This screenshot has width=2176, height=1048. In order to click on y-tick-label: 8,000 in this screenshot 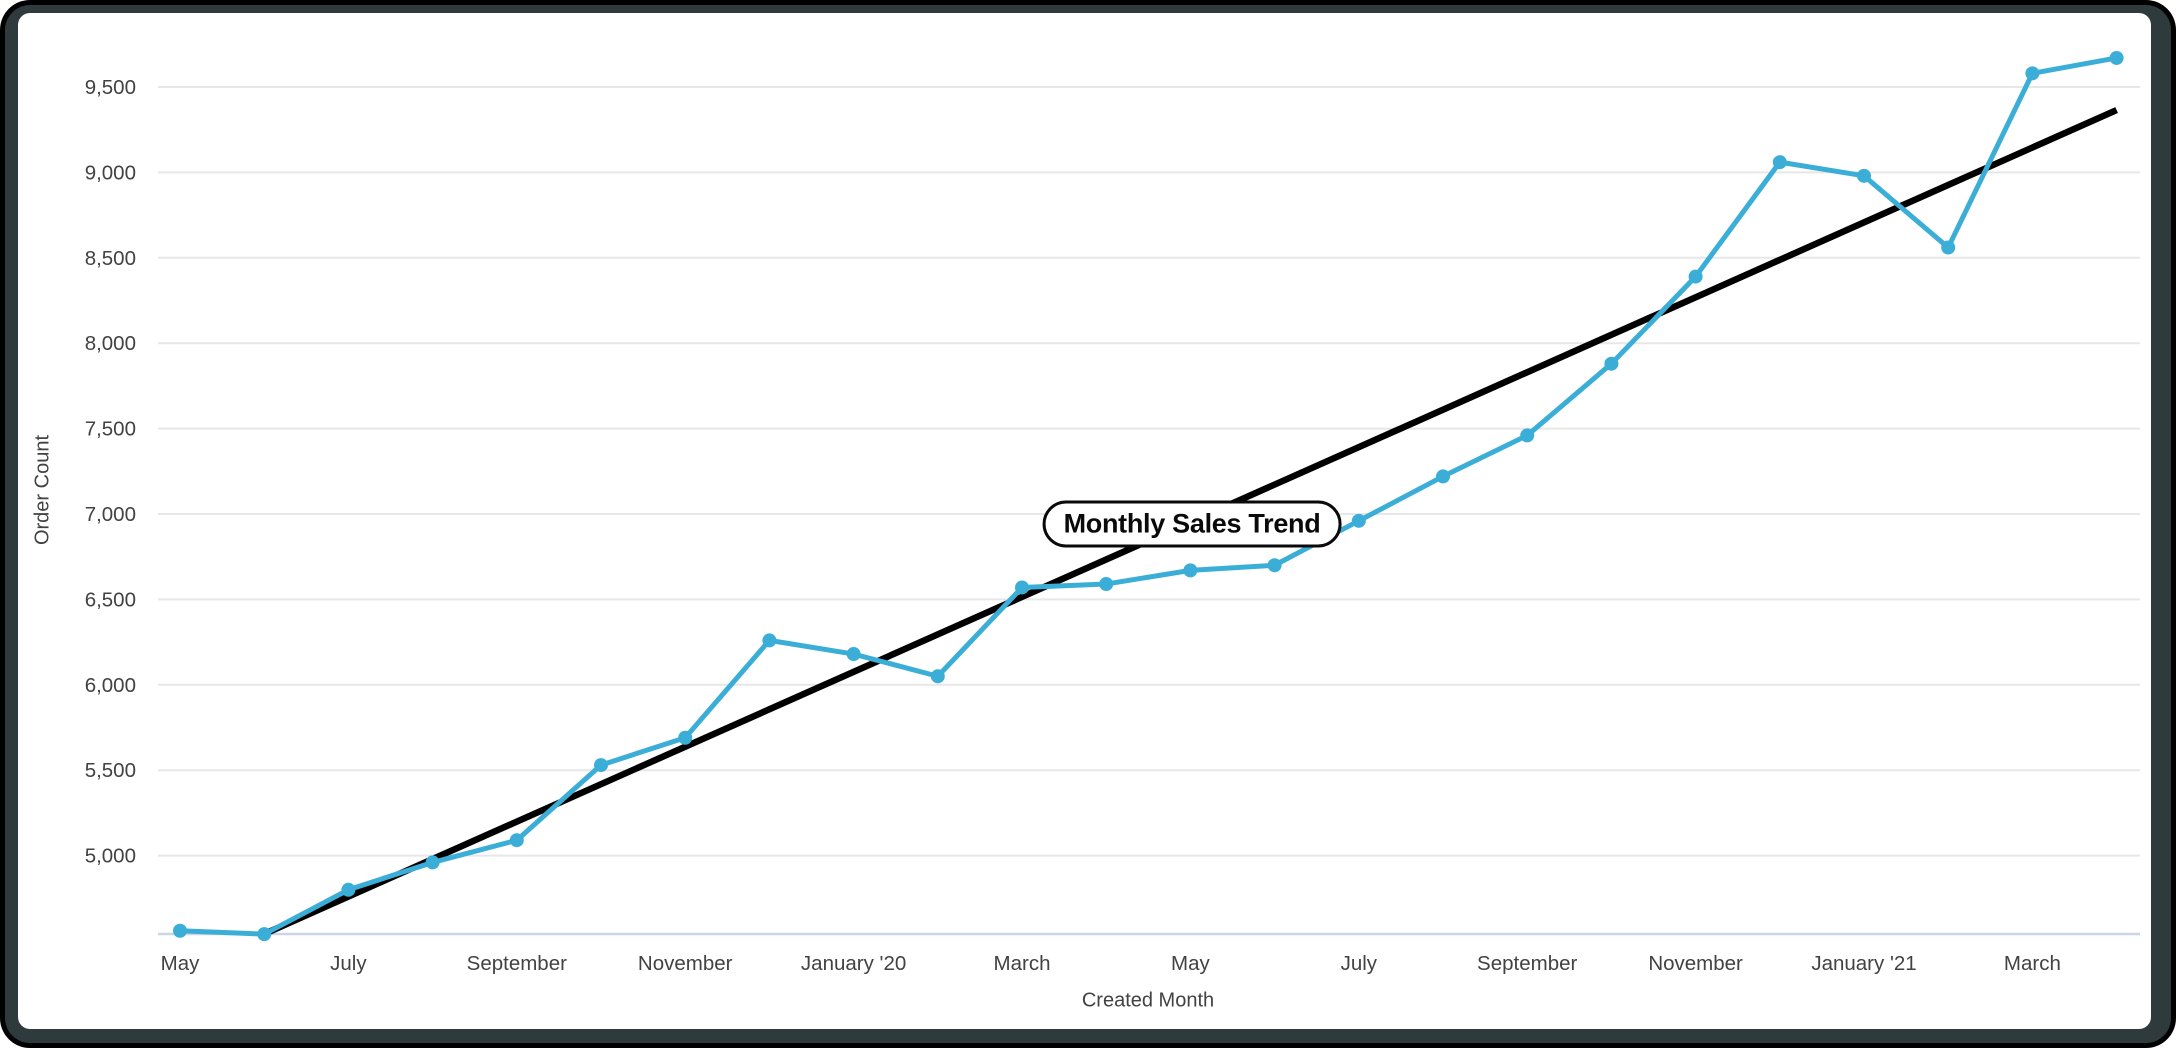, I will do `click(110, 343)`.